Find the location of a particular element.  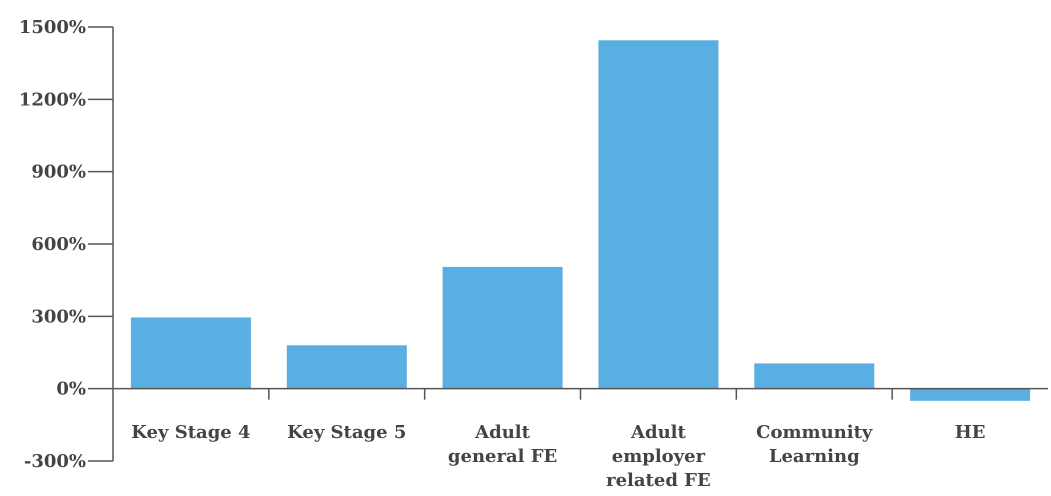

x-tick-label: Adult general FE is located at coordinates (502, 444).